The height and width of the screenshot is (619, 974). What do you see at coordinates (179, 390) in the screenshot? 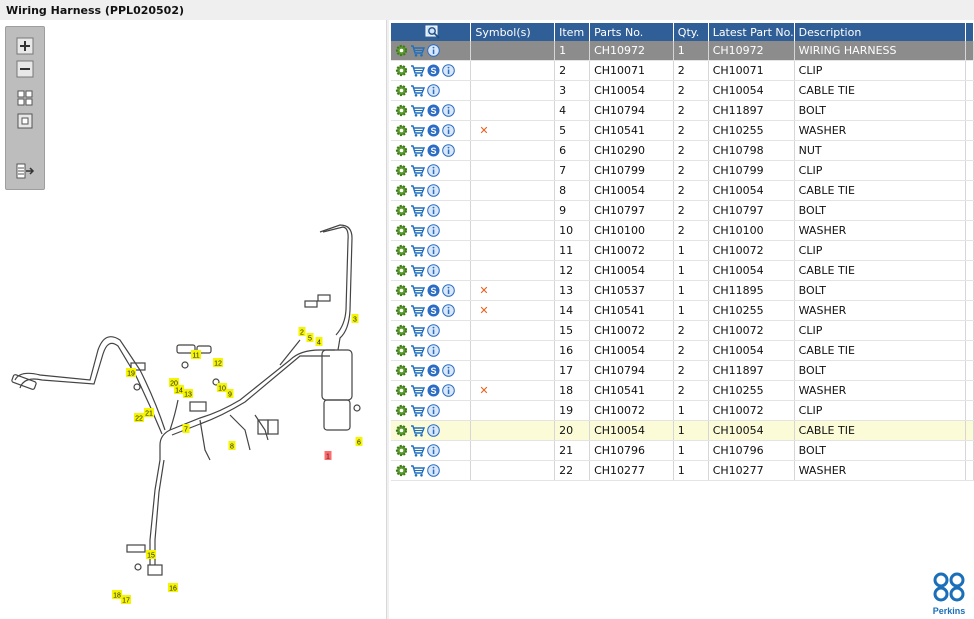
I see `callout-14: 14` at bounding box center [179, 390].